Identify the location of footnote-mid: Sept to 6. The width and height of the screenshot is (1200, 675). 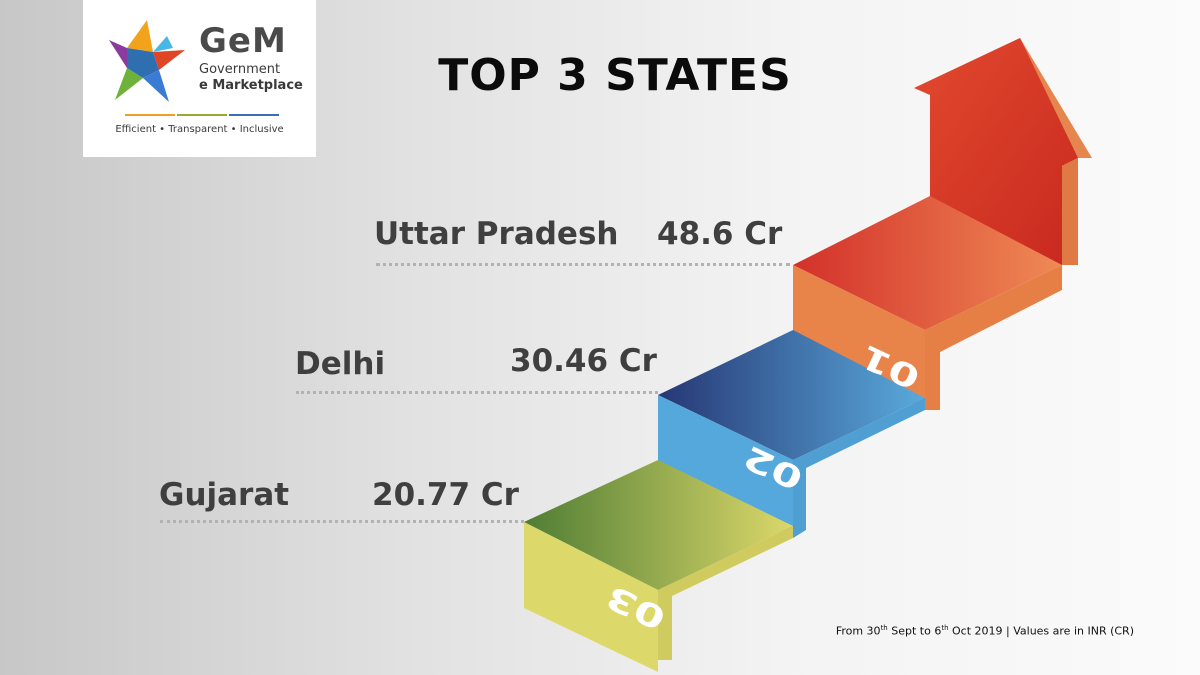
(914, 631).